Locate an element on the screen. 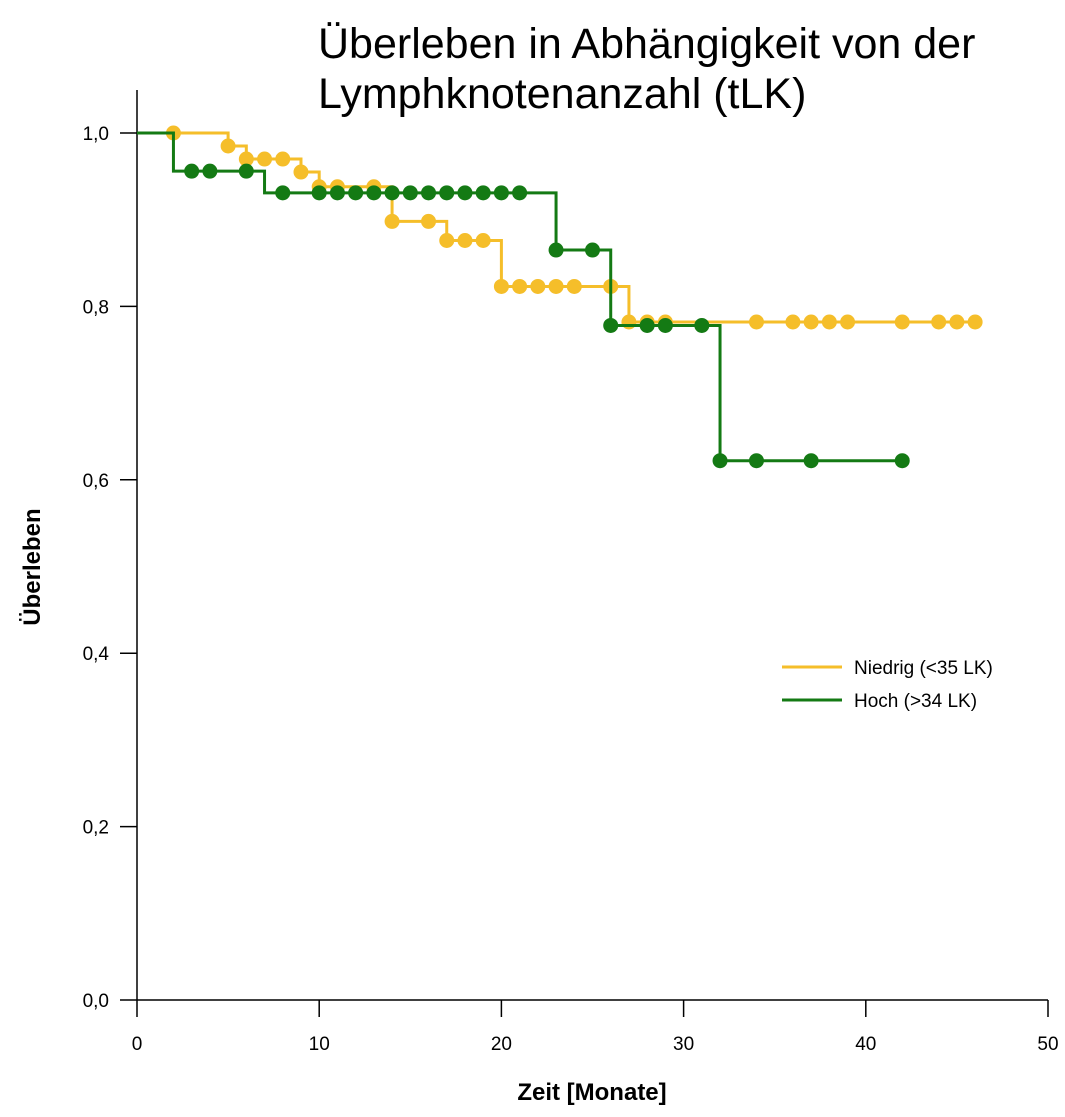  x-tick-label: 30 is located at coordinates (683, 1044).